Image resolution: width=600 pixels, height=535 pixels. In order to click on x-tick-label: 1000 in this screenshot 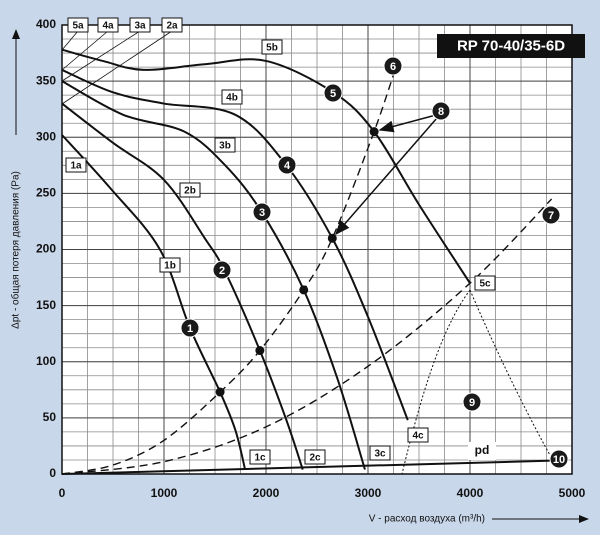, I will do `click(164, 493)`.